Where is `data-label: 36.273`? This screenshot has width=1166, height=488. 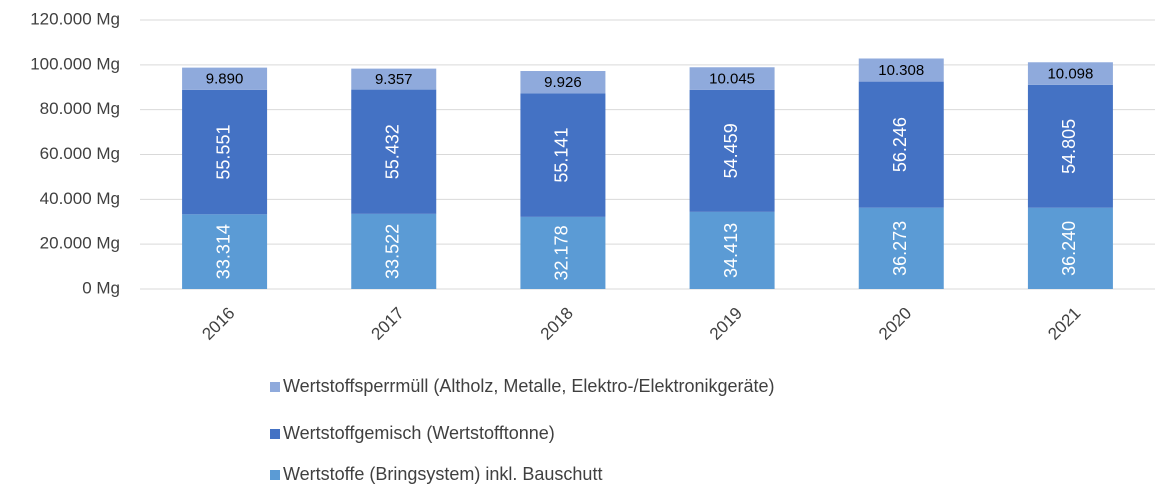 data-label: 36.273 is located at coordinates (900, 248).